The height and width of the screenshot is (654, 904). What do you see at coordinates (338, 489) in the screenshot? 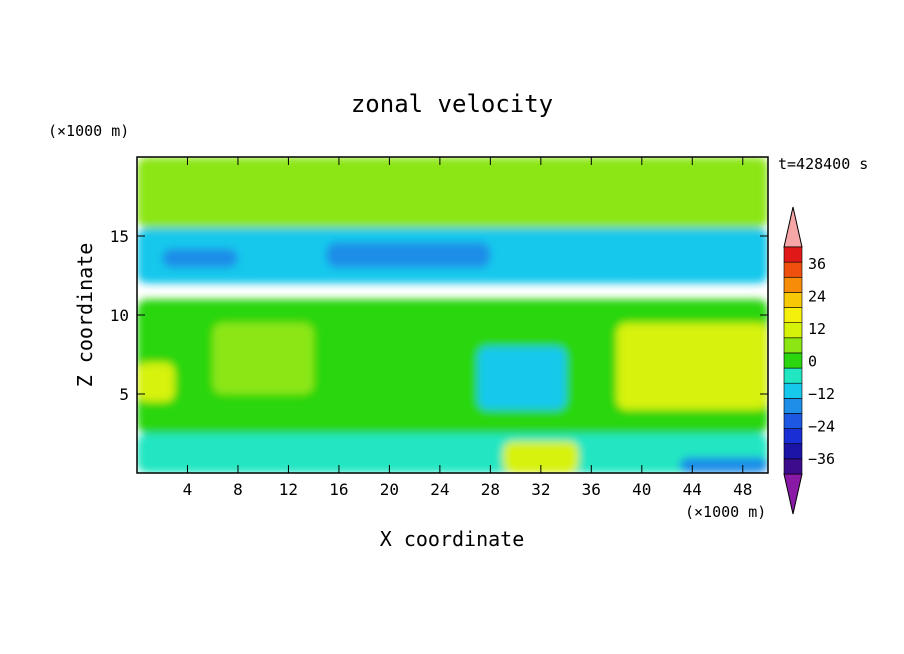
I see `x-tick-label: 16` at bounding box center [338, 489].